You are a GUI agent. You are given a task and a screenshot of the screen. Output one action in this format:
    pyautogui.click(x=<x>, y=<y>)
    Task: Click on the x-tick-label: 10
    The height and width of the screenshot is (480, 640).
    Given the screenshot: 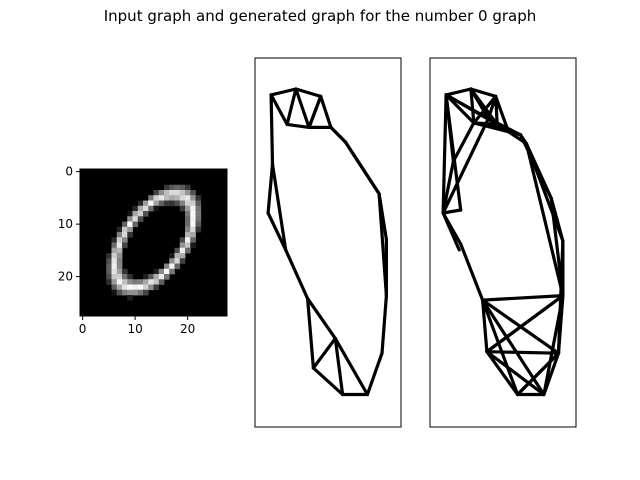 What is the action you would take?
    pyautogui.click(x=134, y=329)
    